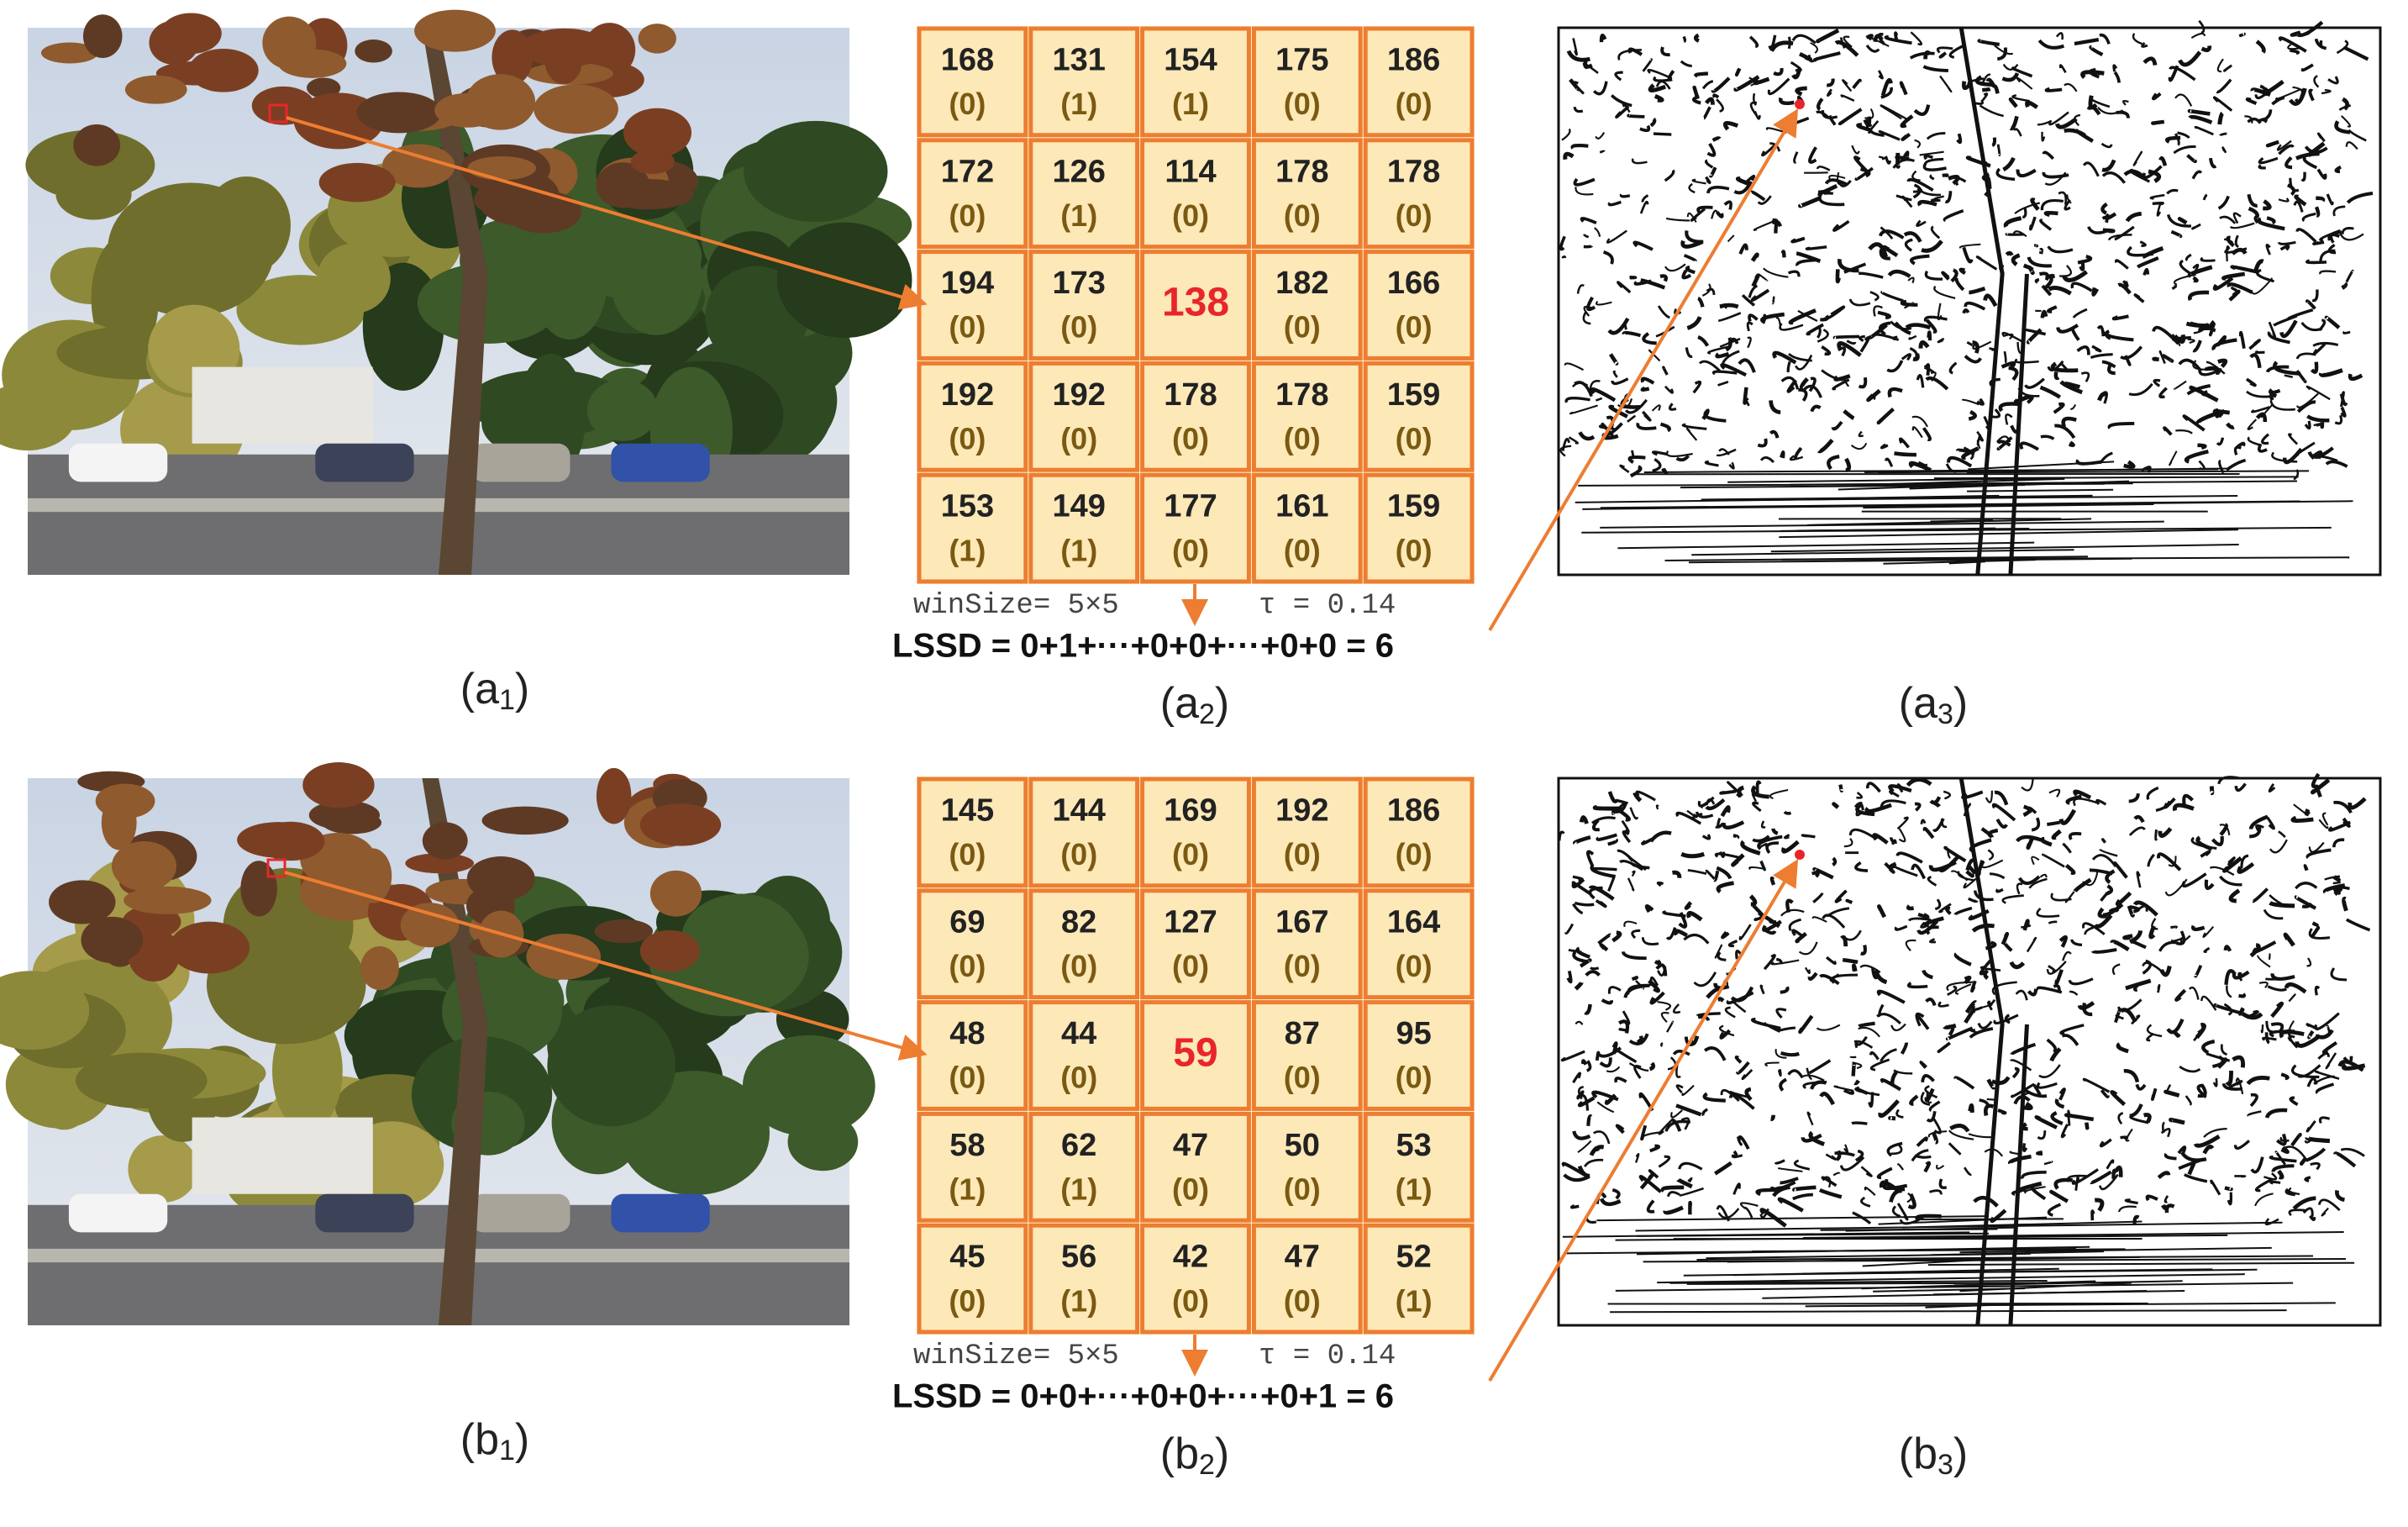  Describe the element at coordinates (1190, 104) in the screenshot. I see `cell-flag: (1)` at that location.